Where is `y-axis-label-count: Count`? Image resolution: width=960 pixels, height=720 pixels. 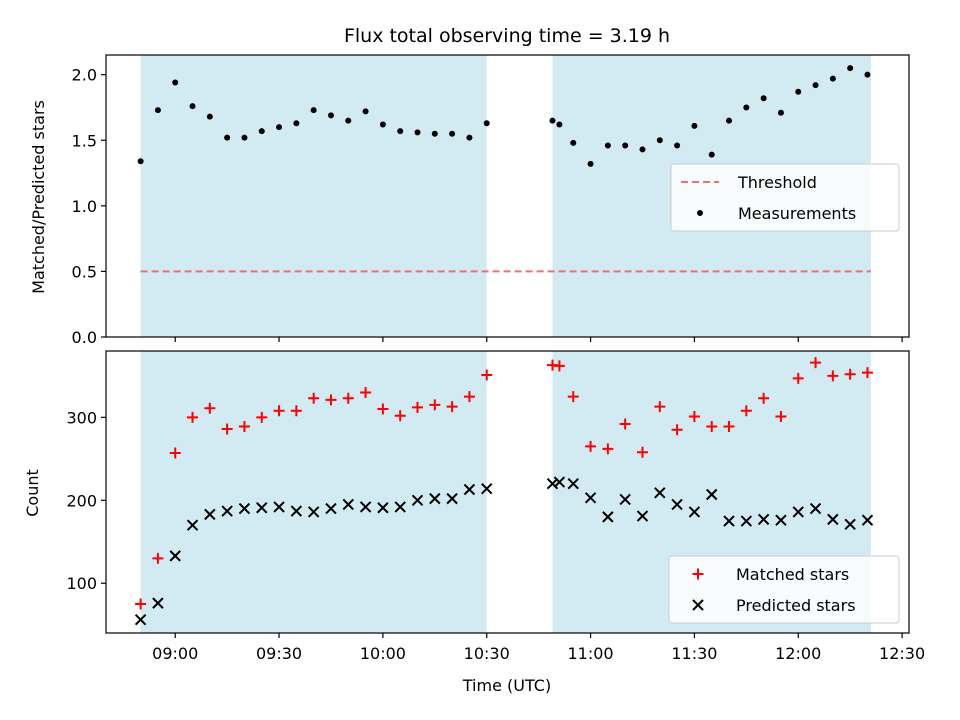
y-axis-label-count: Count is located at coordinates (32, 493).